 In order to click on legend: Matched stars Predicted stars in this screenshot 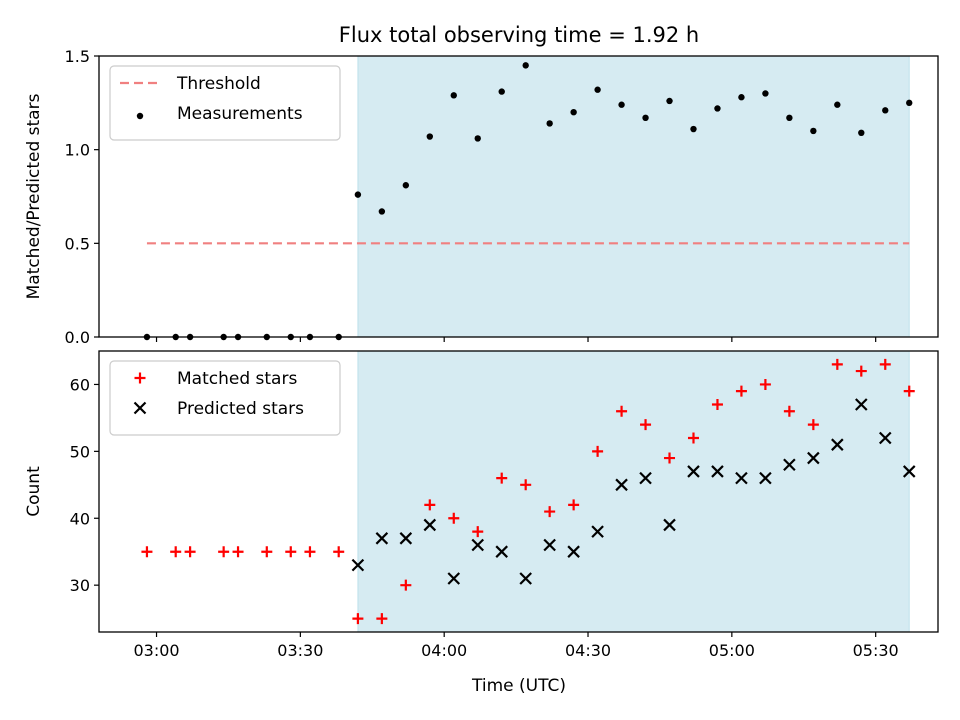, I will do `click(225, 398)`.